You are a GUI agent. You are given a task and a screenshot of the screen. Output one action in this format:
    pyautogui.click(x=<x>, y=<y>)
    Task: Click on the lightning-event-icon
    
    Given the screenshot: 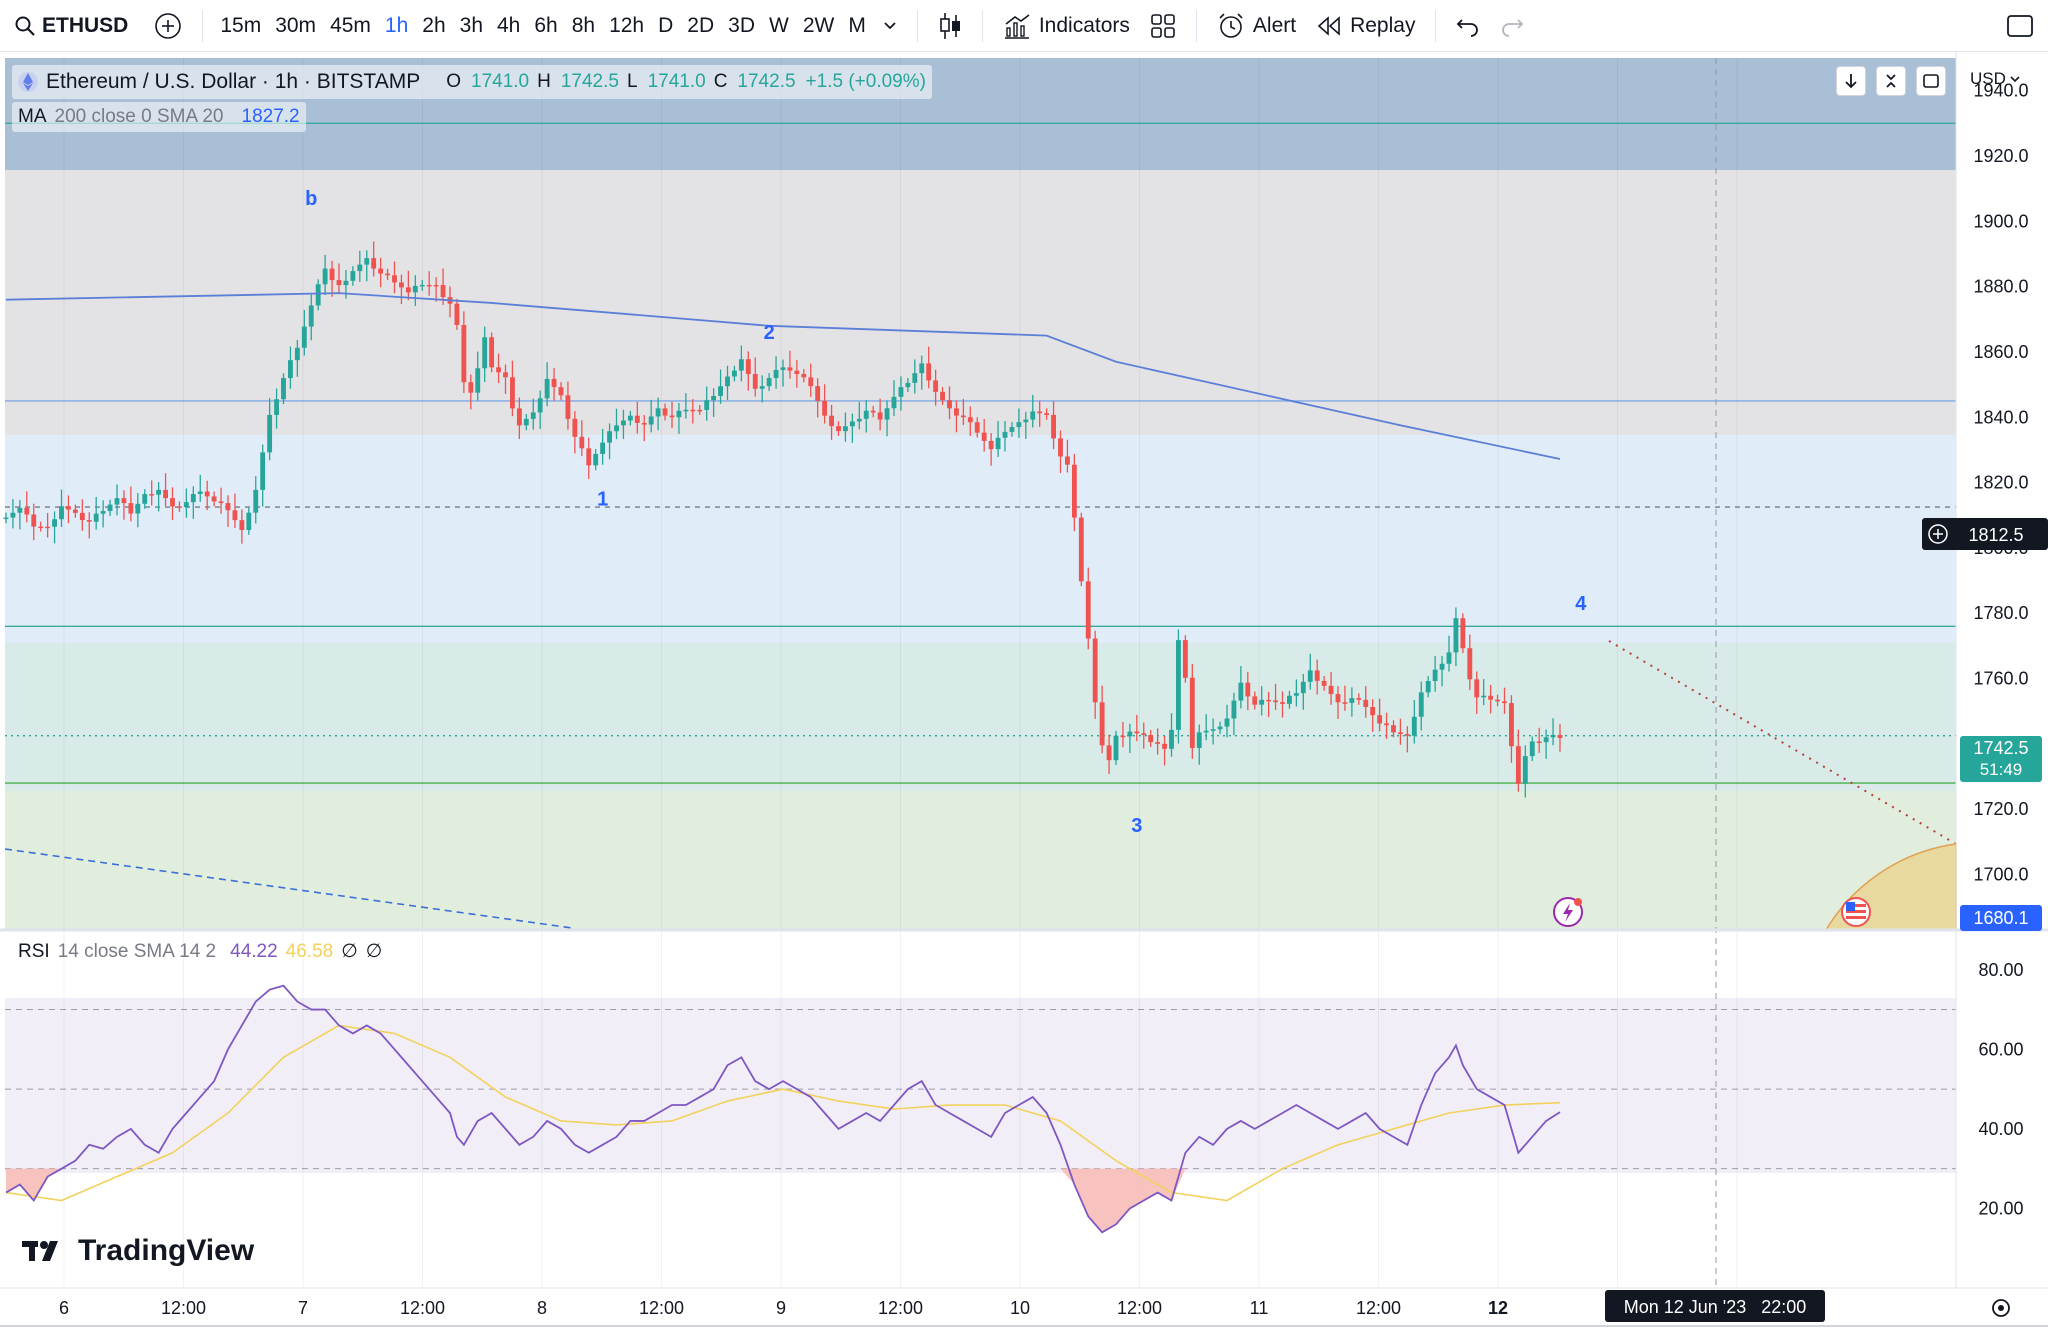 What is the action you would take?
    pyautogui.click(x=1568, y=912)
    